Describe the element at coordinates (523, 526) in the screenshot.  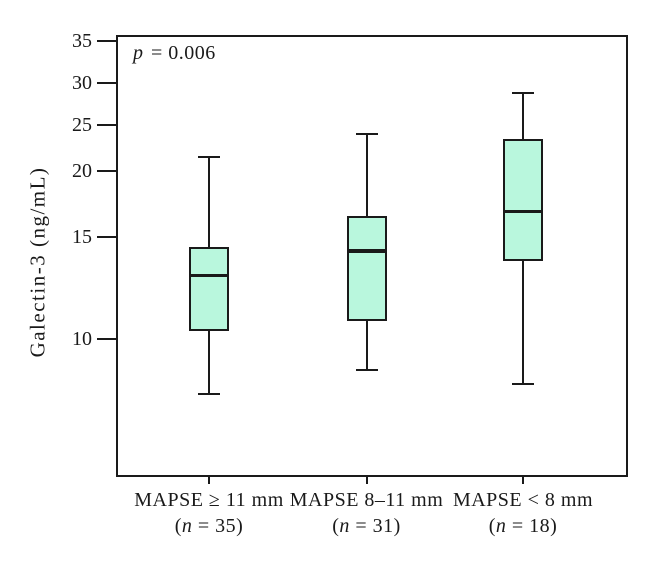
I see `group-label-n: (n = 18)` at that location.